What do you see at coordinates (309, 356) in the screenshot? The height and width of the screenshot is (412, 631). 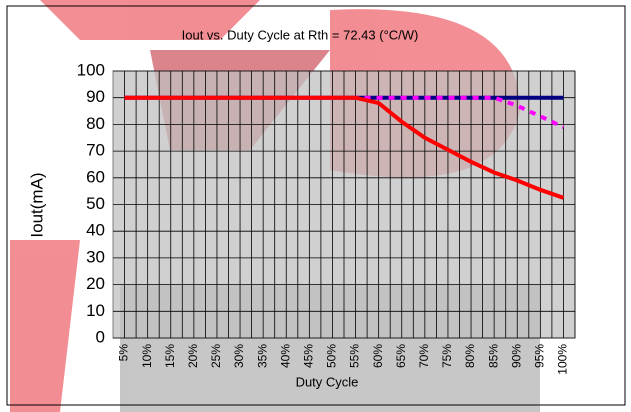 I see `x-tick-label: 45%` at bounding box center [309, 356].